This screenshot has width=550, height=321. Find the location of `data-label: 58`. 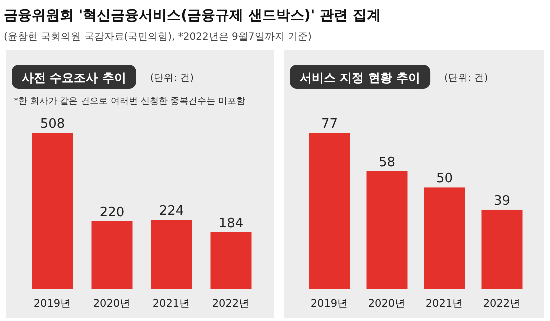

data-label: 58 is located at coordinates (387, 162).